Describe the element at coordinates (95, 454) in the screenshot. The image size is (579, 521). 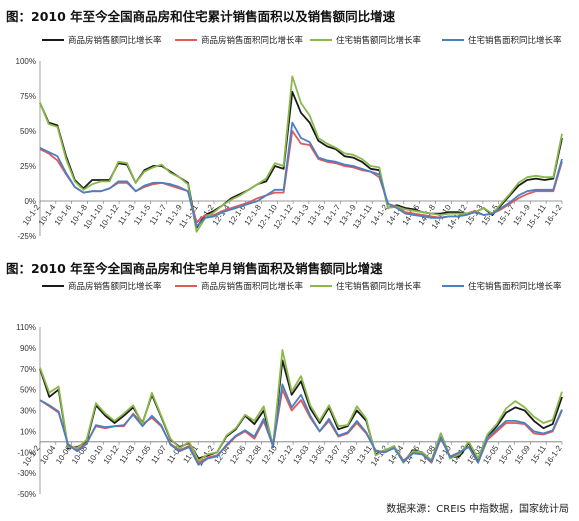
I see `x-tick-label: 10-10` at that location.